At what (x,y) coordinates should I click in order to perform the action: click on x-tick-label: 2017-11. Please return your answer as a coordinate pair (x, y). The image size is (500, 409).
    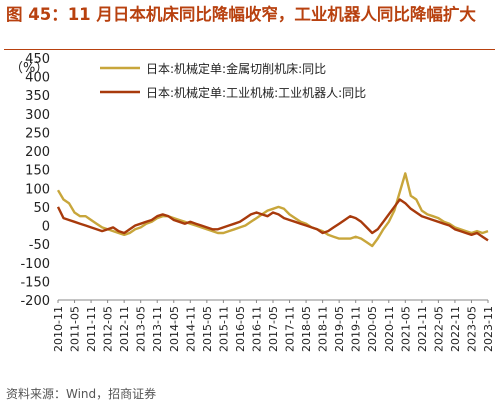
    Looking at the image, I should click on (290, 329).